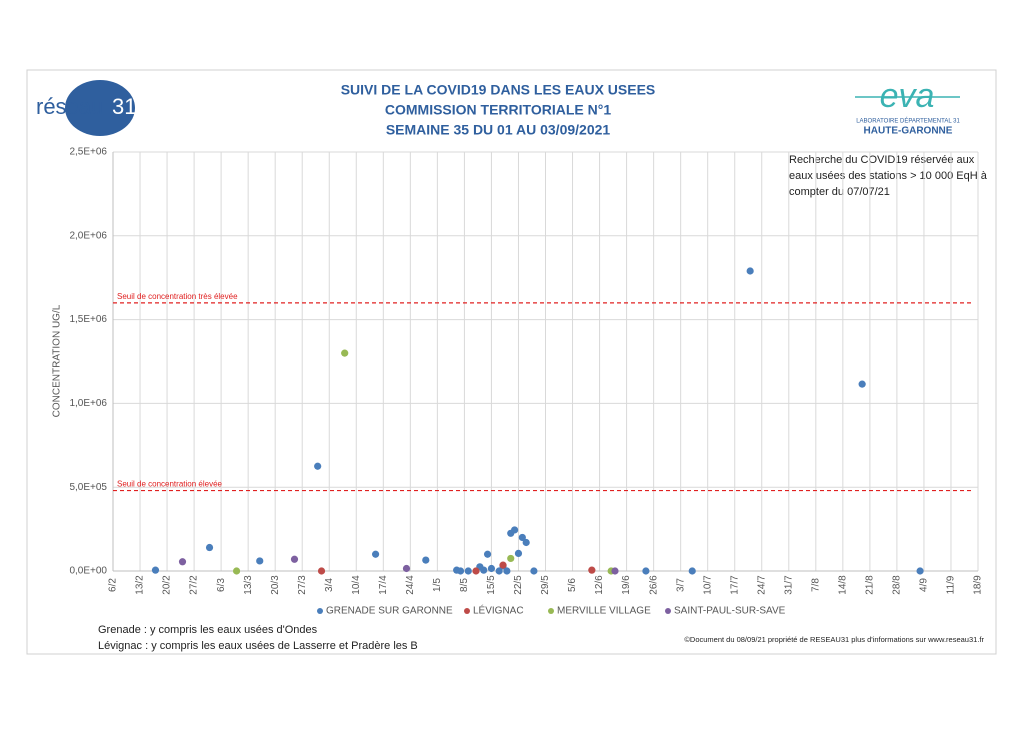 The height and width of the screenshot is (729, 1024). What do you see at coordinates (888, 176) in the screenshot?
I see `annotation: eaux usées des stations > 10 000 EqH à` at bounding box center [888, 176].